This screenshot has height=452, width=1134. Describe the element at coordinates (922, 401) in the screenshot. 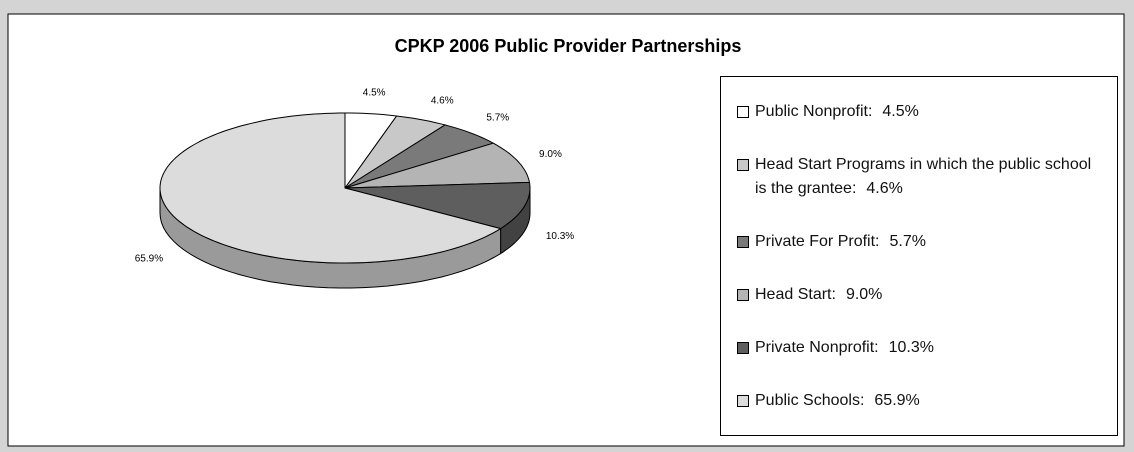

I see `legend-item: Public Schools: 65.9%` at that location.